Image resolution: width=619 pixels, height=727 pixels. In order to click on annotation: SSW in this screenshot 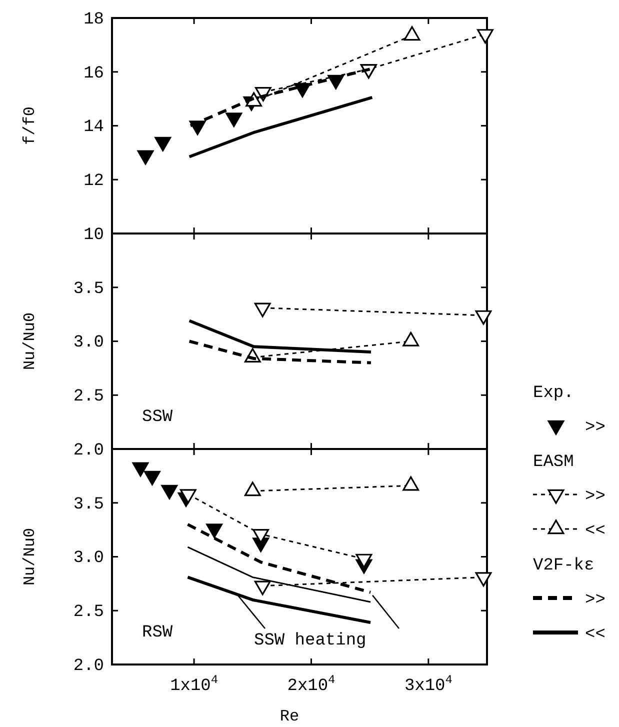, I will do `click(158, 417)`.